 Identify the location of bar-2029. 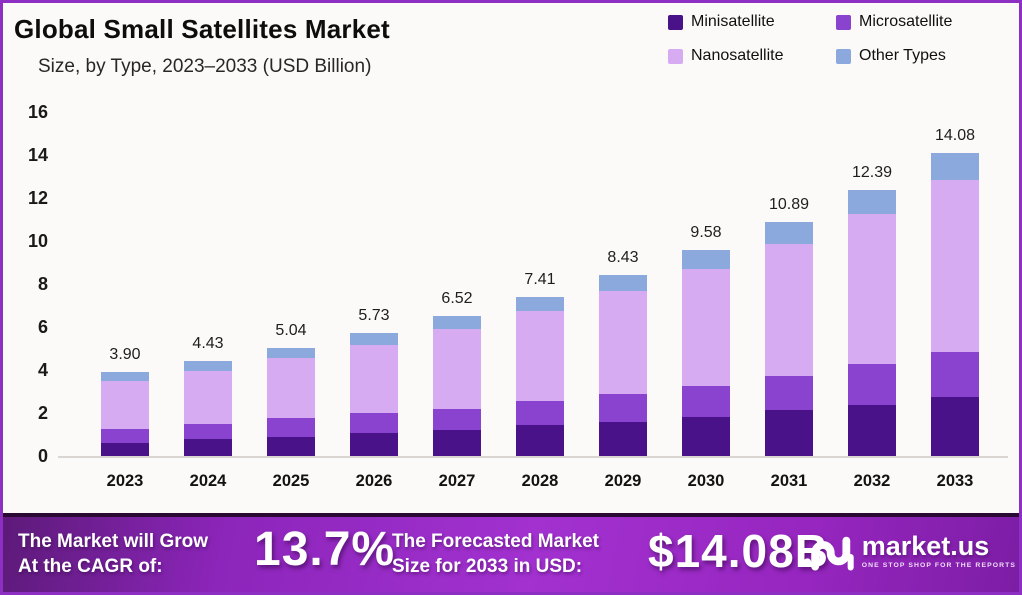
(623, 365).